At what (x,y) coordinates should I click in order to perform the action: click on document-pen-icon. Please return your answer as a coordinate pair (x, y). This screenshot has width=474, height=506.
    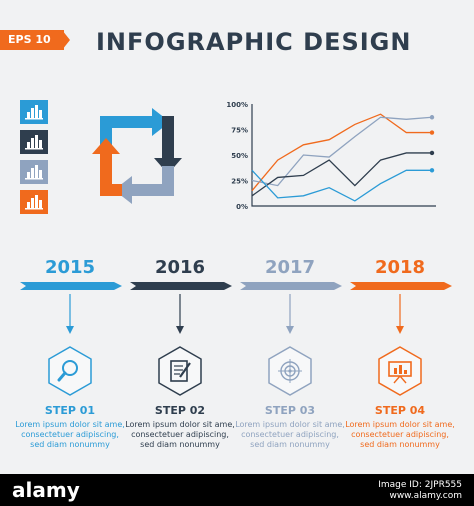
    Looking at the image, I should click on (180, 371).